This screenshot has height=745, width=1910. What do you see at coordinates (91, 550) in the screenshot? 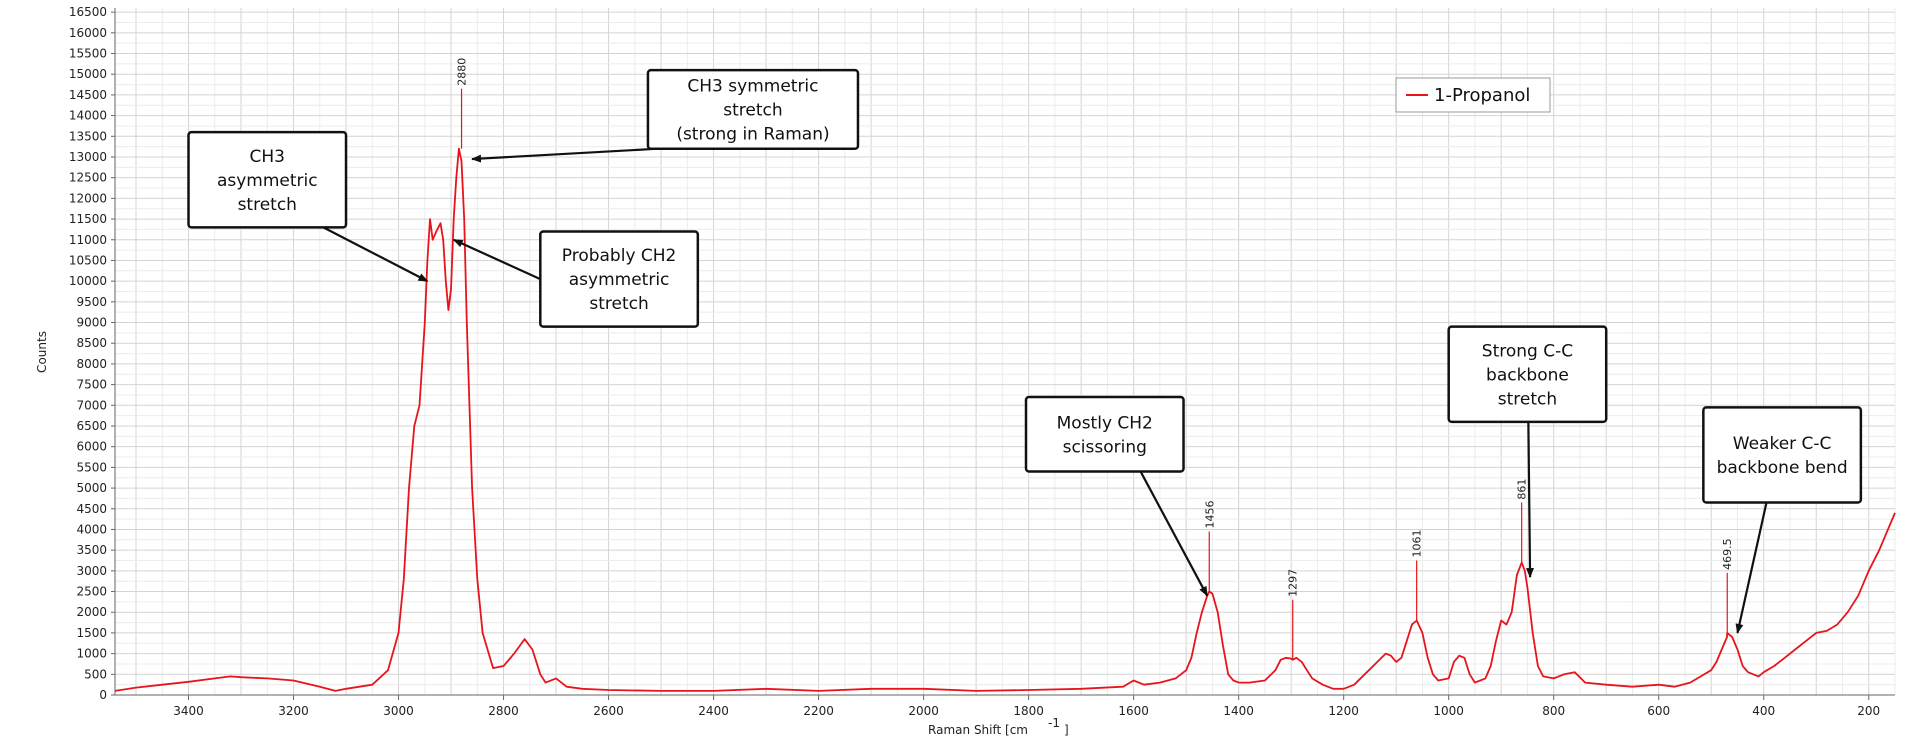
I see `y-tick-label: 3500` at bounding box center [91, 550].